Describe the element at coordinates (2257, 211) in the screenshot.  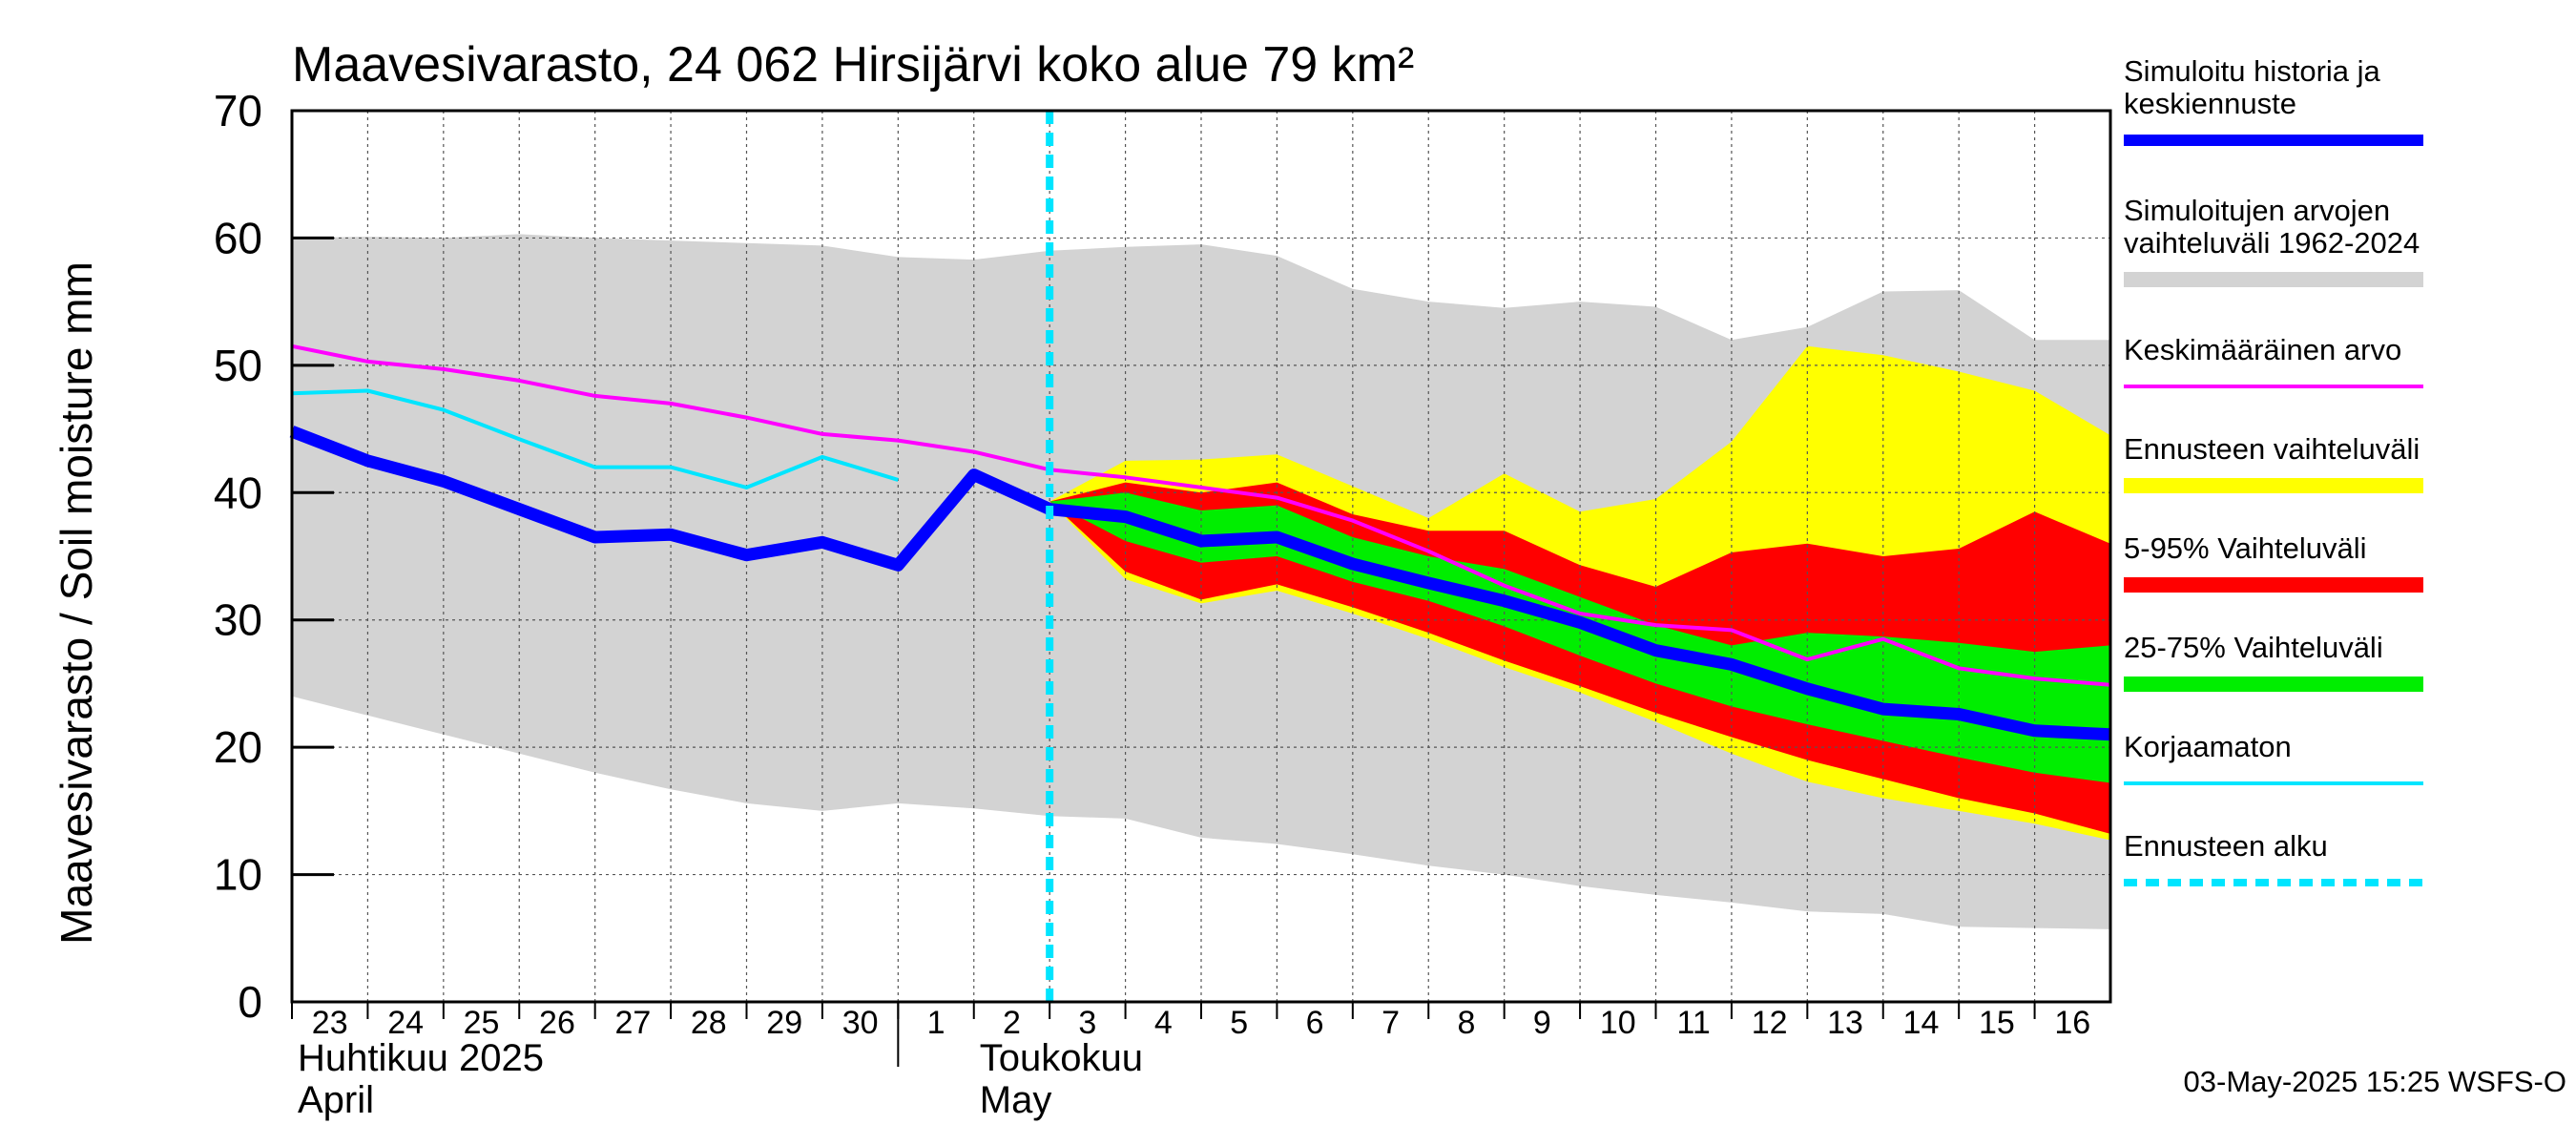
I see `legend-label: Simuloitujen arvojen` at that location.